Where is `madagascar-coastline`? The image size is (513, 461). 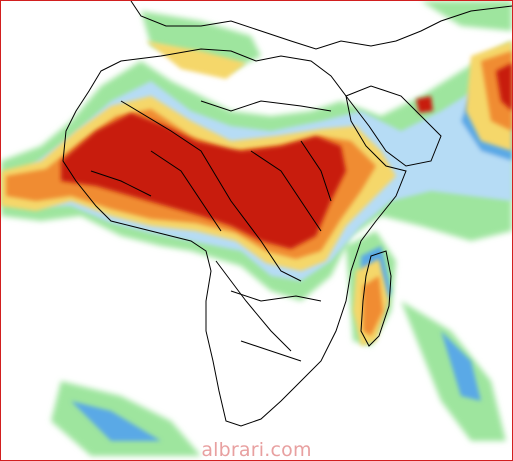 madagascar-coastline is located at coordinates (376, 298).